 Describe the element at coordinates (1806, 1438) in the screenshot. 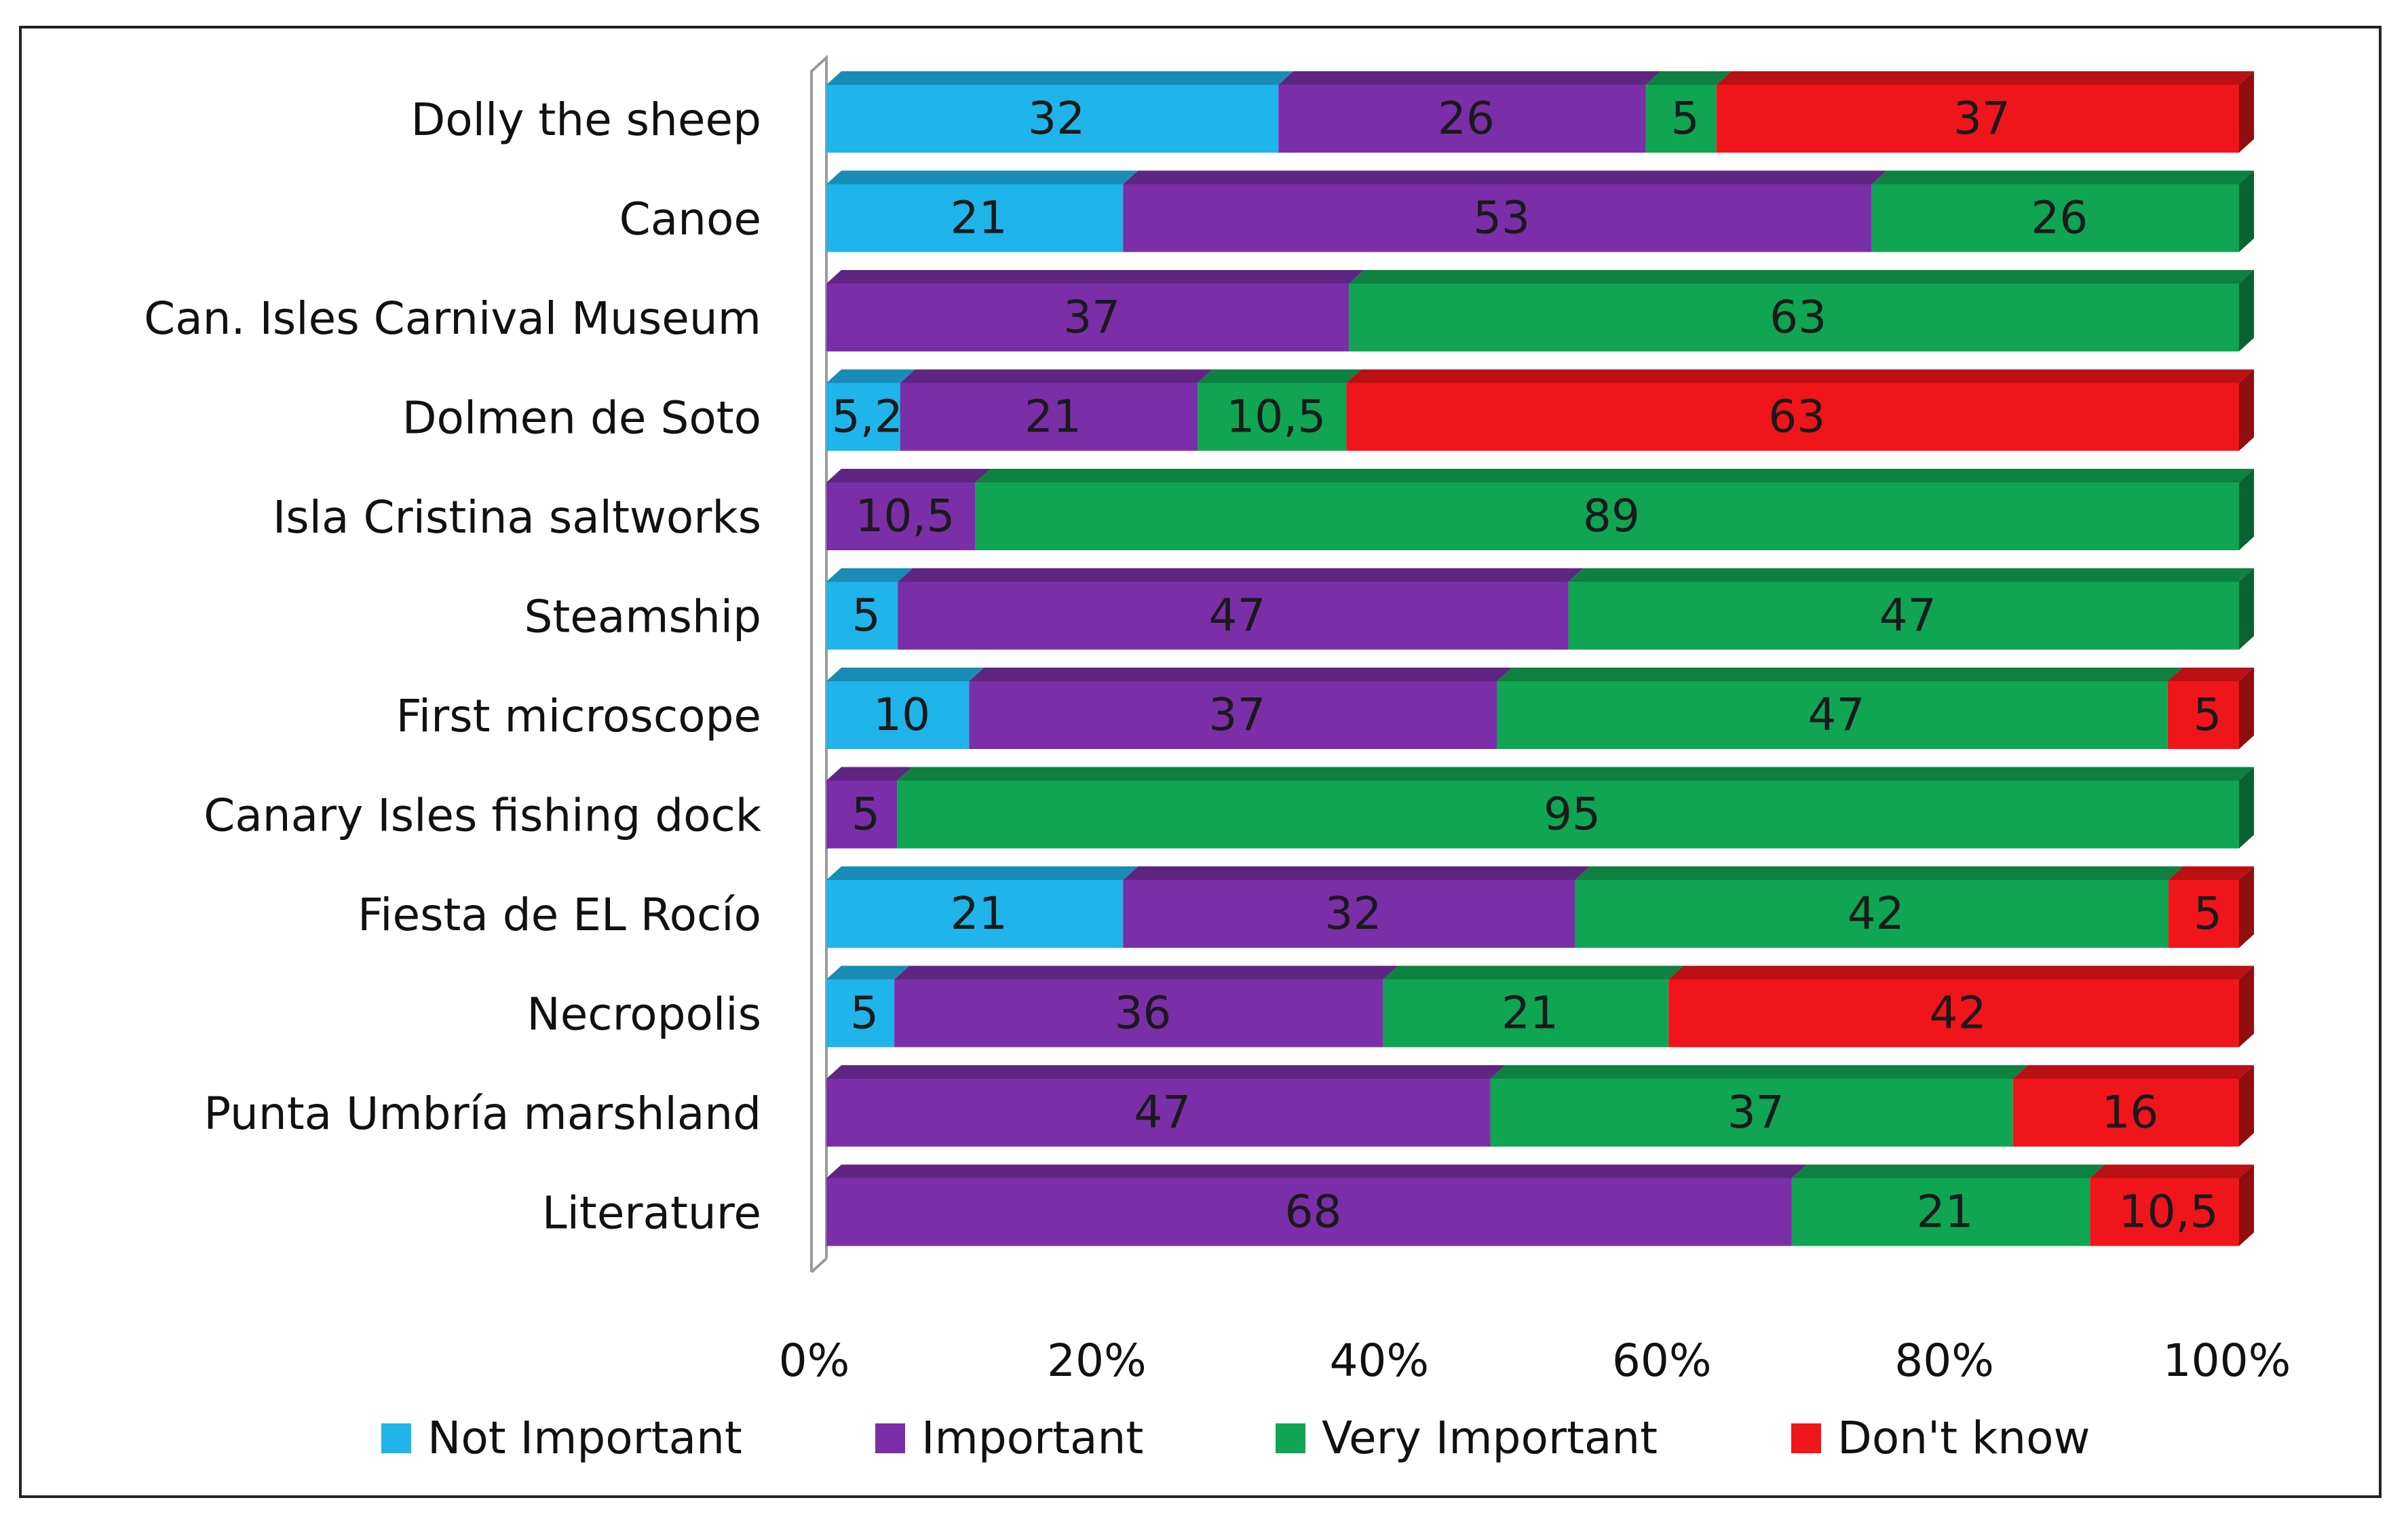

I see `legend-swatch` at that location.